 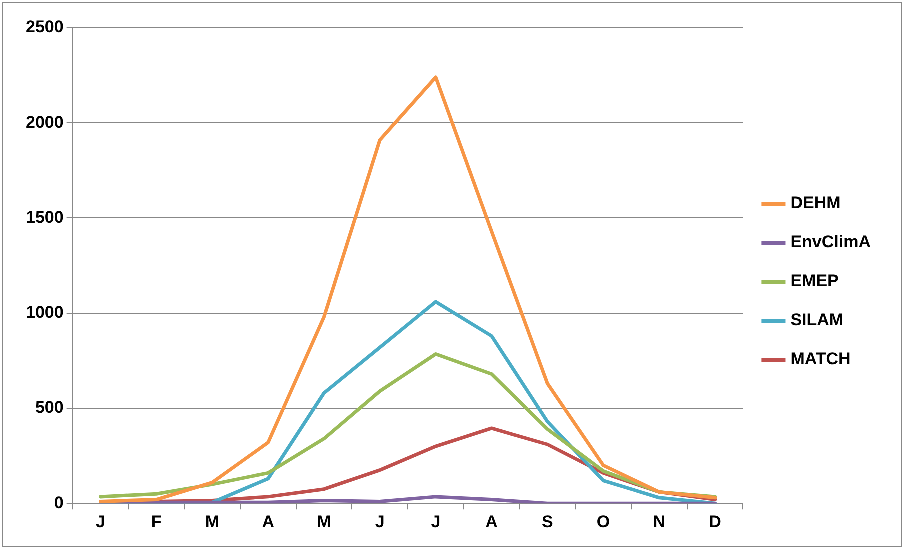 I want to click on x-tick-label: F, so click(x=156, y=522).